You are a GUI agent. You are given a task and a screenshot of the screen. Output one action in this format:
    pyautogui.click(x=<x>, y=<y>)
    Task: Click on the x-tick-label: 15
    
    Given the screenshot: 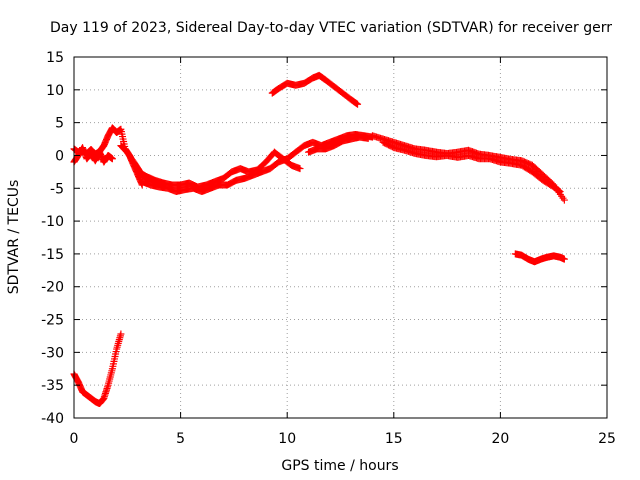 What is the action you would take?
    pyautogui.click(x=394, y=439)
    